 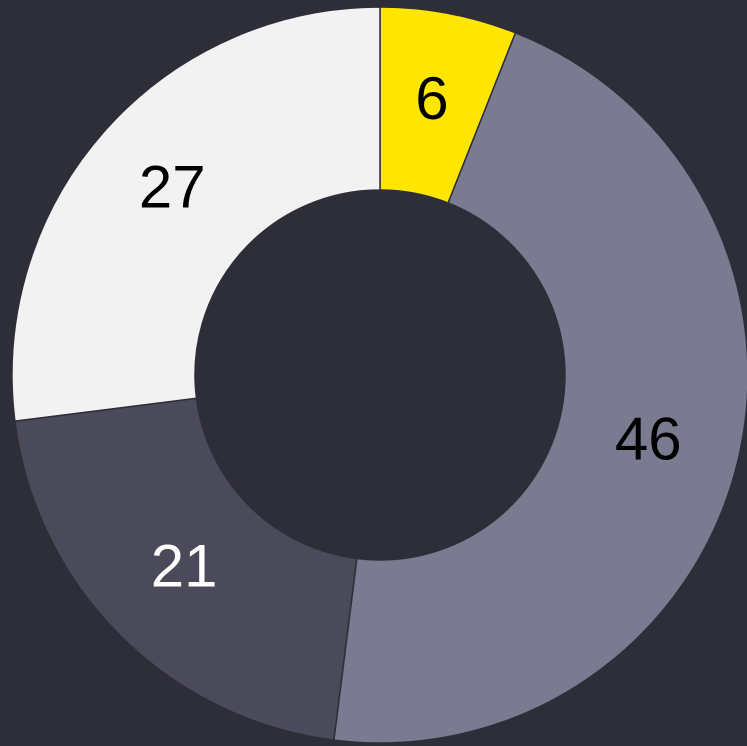 I want to click on data-label: 27, so click(x=172, y=187).